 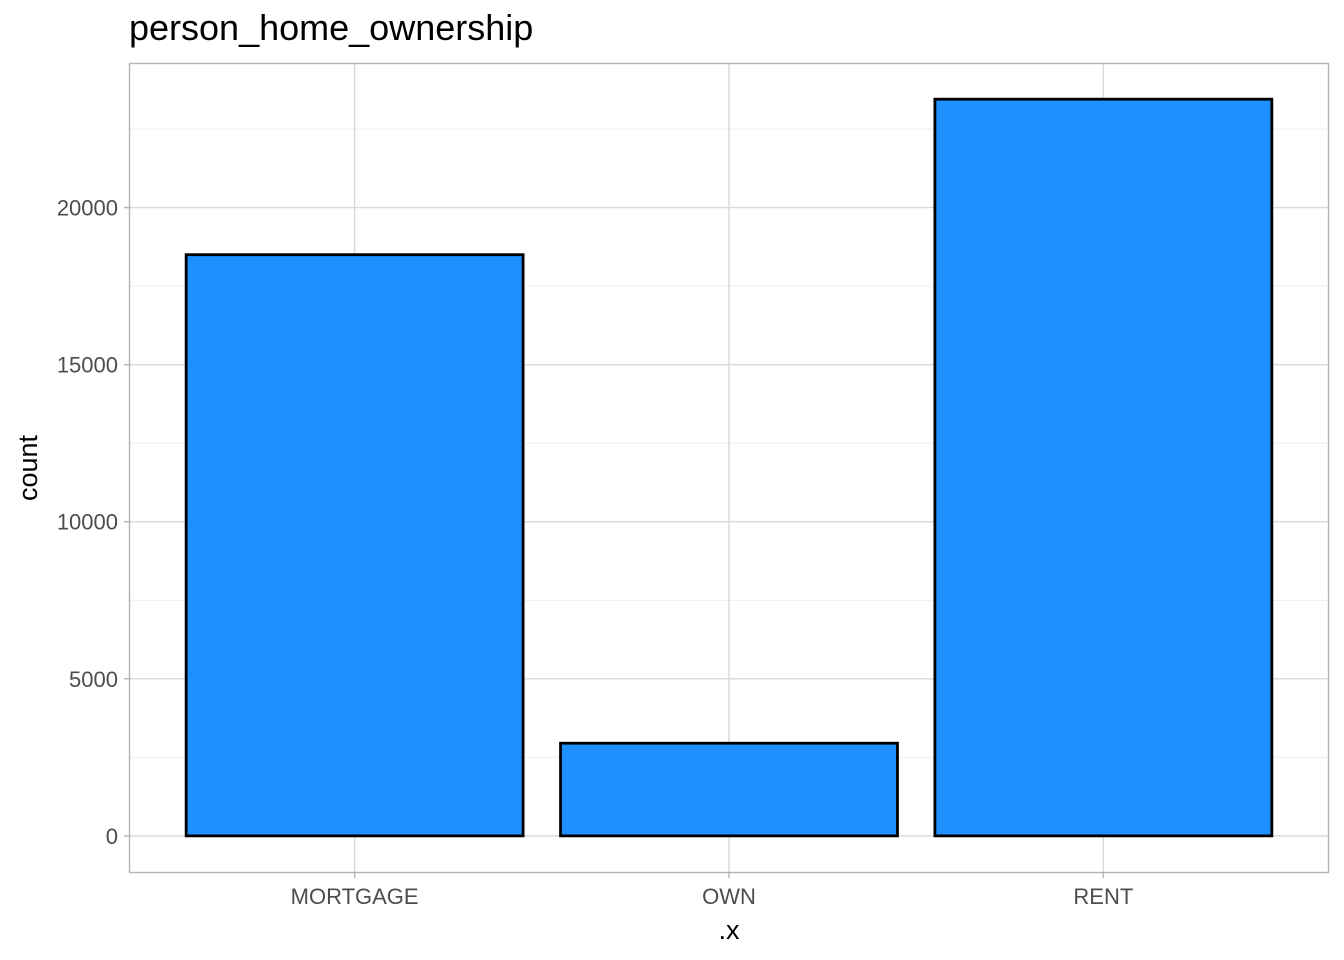 I want to click on x-tick-label: RENT, so click(x=1103, y=896).